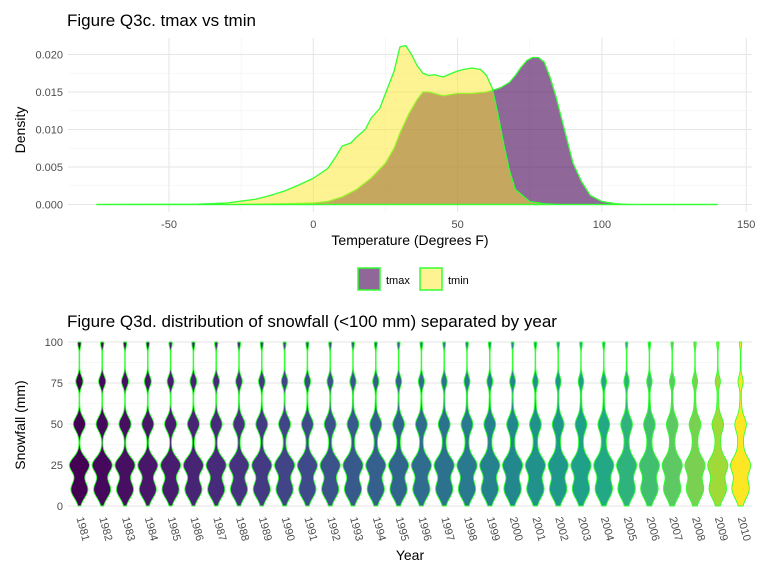 Image resolution: width=768 pixels, height=576 pixels. I want to click on violin-y-tick-label: 75, so click(57, 384).